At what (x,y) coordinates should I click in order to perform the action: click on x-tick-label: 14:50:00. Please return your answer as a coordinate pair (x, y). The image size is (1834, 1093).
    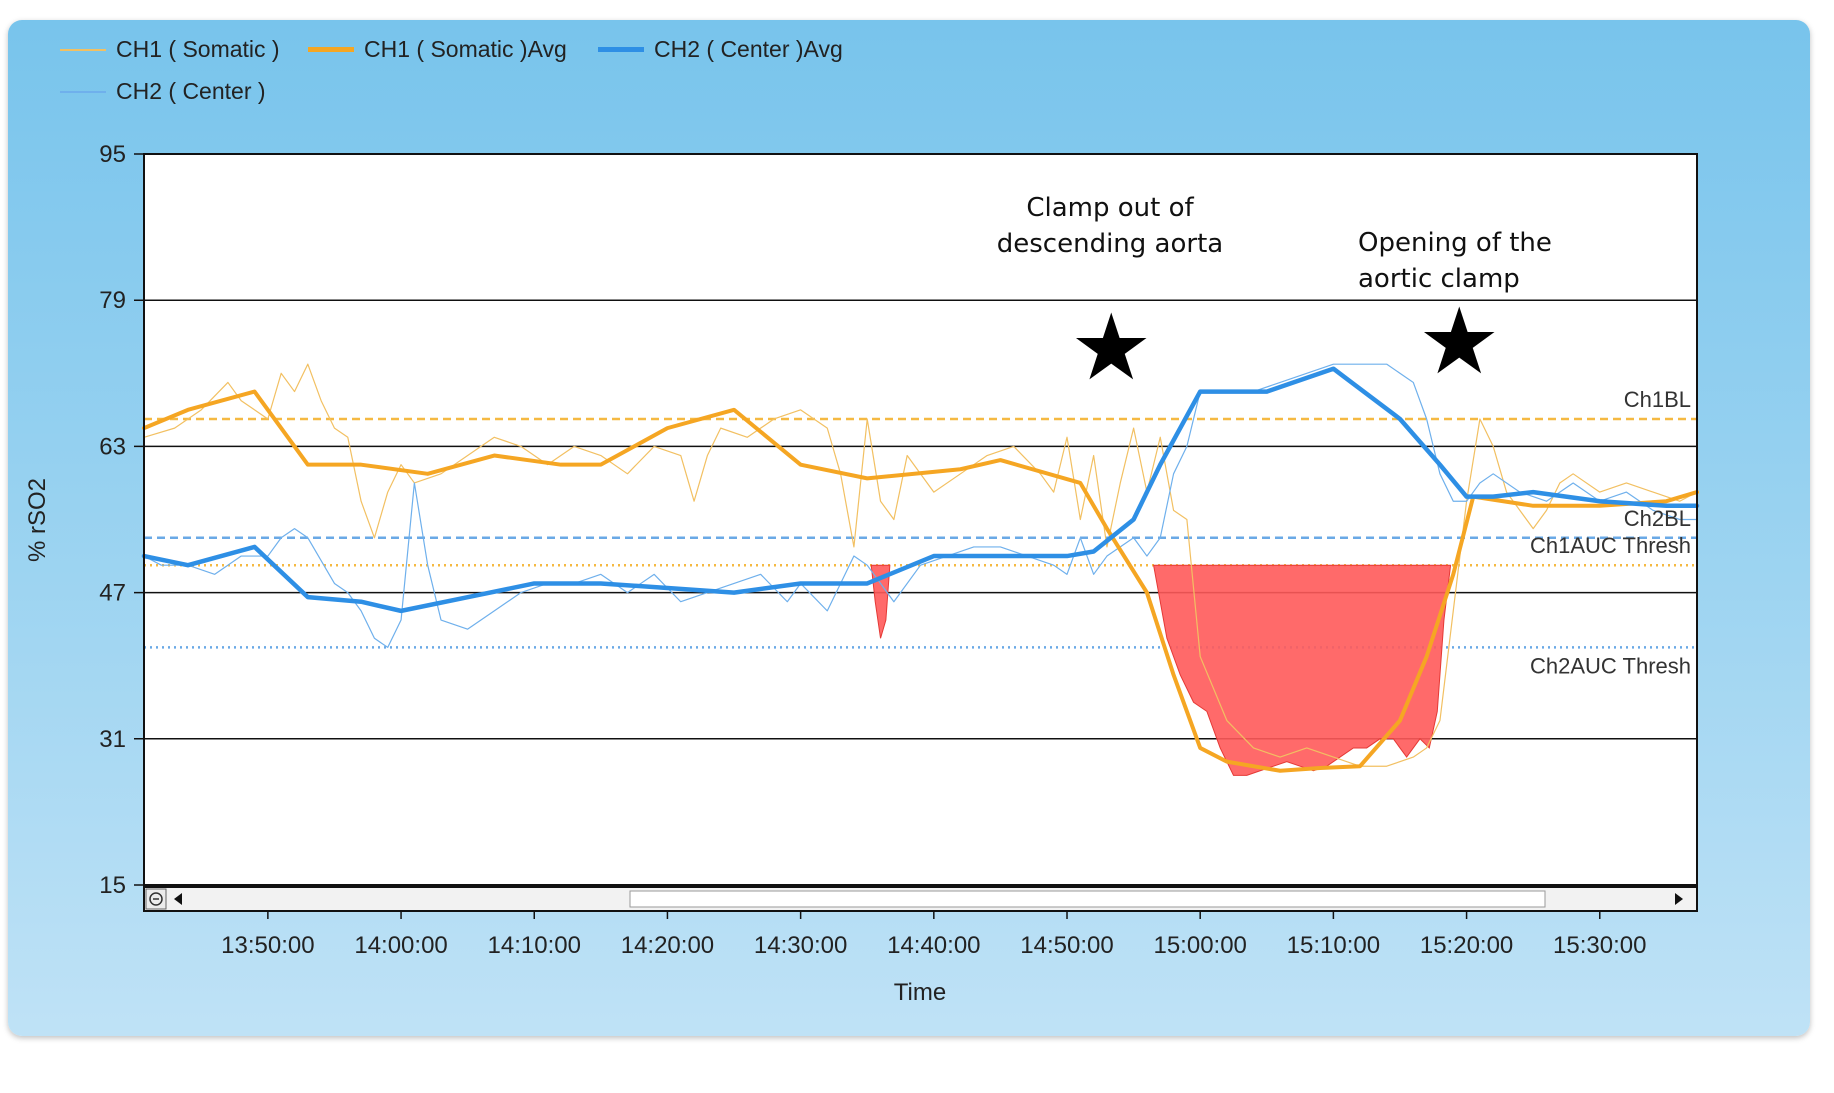
    Looking at the image, I should click on (1066, 945).